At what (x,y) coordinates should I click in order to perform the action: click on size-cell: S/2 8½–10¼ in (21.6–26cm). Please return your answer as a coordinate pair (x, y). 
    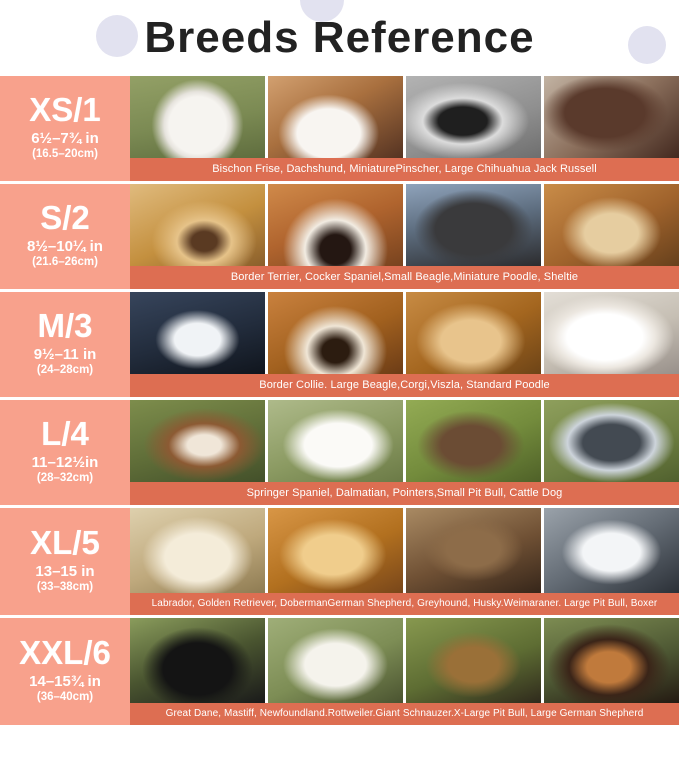
    Looking at the image, I should click on (65, 236).